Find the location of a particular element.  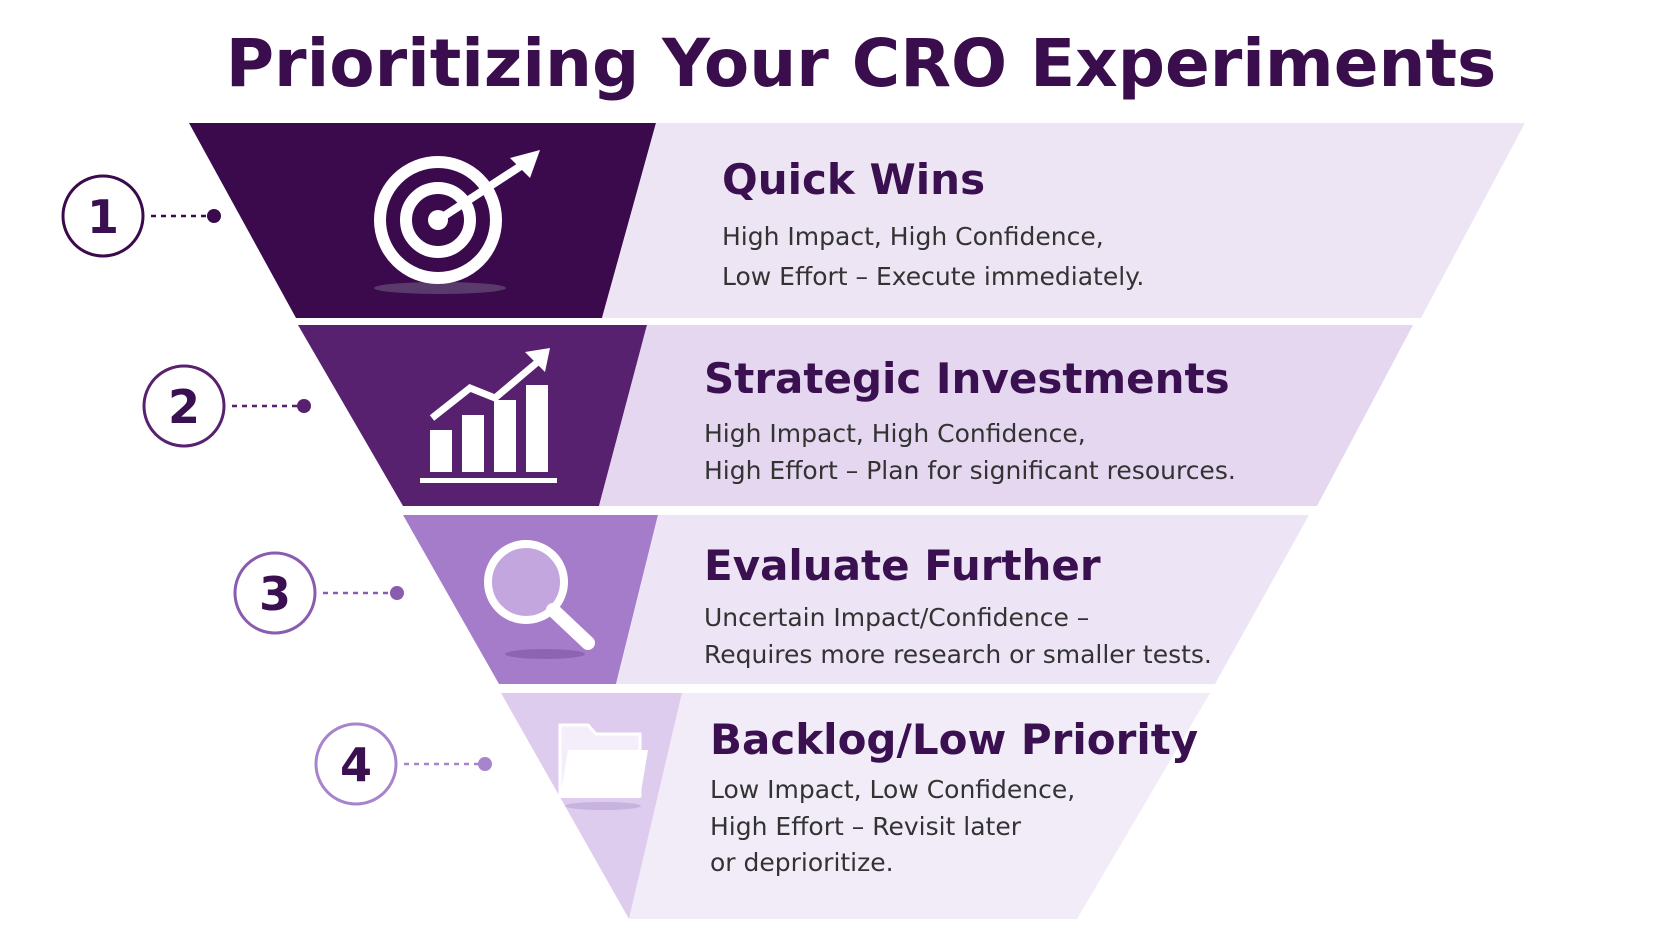

tier-heading: Quick Wins is located at coordinates (853, 179).